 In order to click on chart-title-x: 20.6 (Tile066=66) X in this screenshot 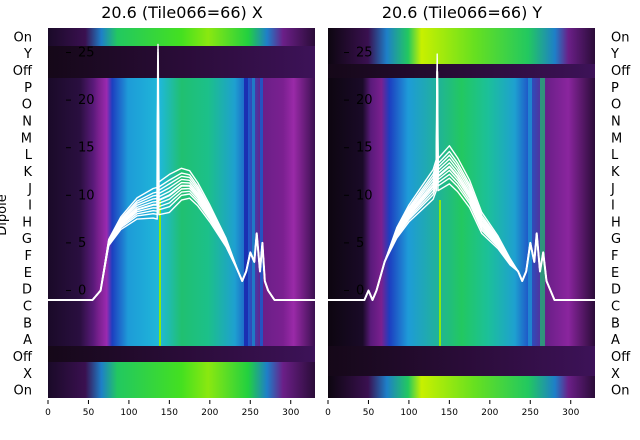, I will do `click(182, 12)`.